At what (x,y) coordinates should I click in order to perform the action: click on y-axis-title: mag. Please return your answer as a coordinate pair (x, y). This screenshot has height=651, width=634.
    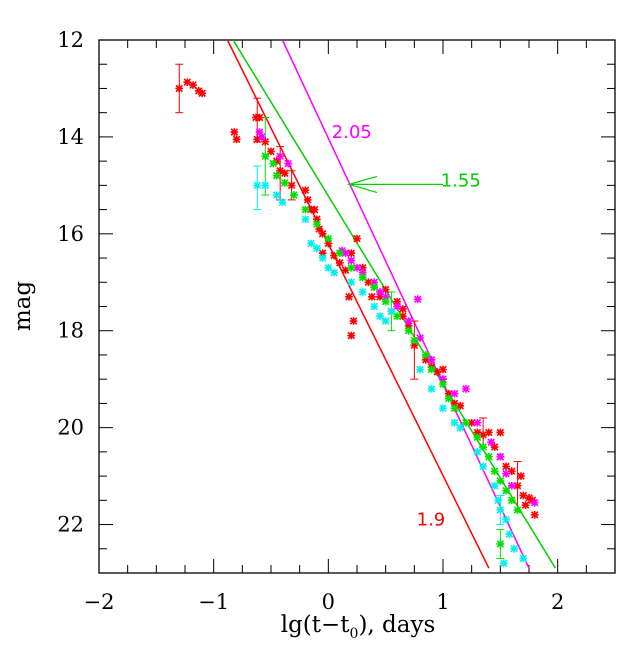
    Looking at the image, I should click on (23, 306).